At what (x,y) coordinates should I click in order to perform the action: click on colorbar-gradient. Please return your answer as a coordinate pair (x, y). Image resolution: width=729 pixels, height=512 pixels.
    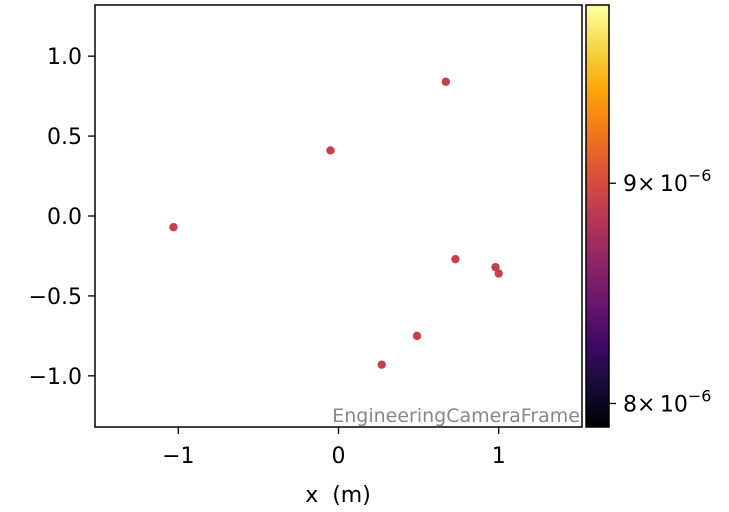
    Looking at the image, I should click on (597, 216).